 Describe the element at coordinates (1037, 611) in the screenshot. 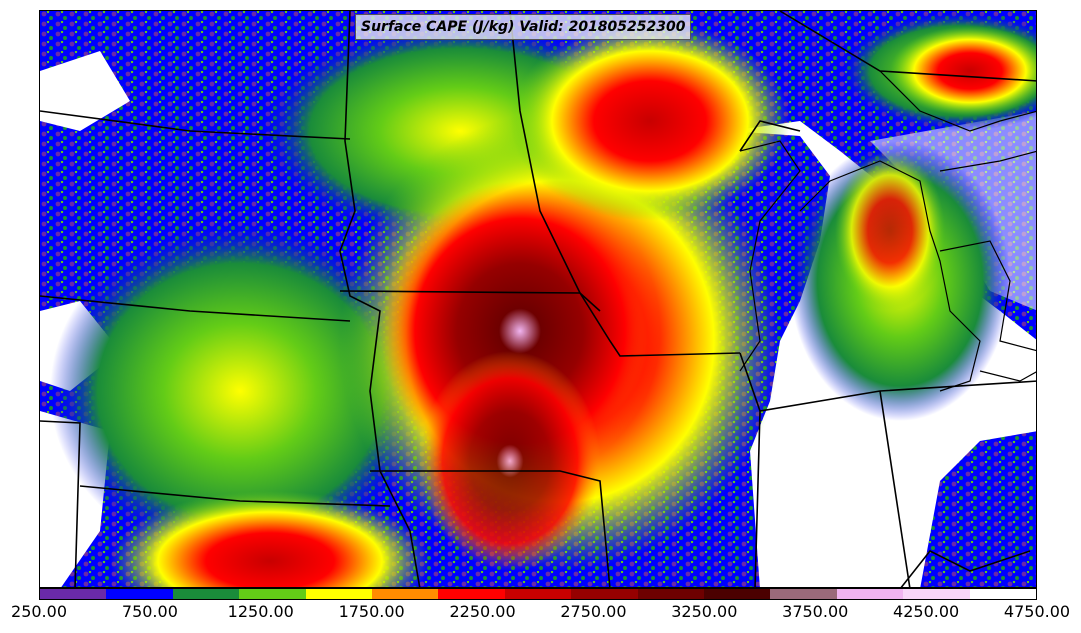

I see `colorbar-tick-label: 4750.00` at that location.